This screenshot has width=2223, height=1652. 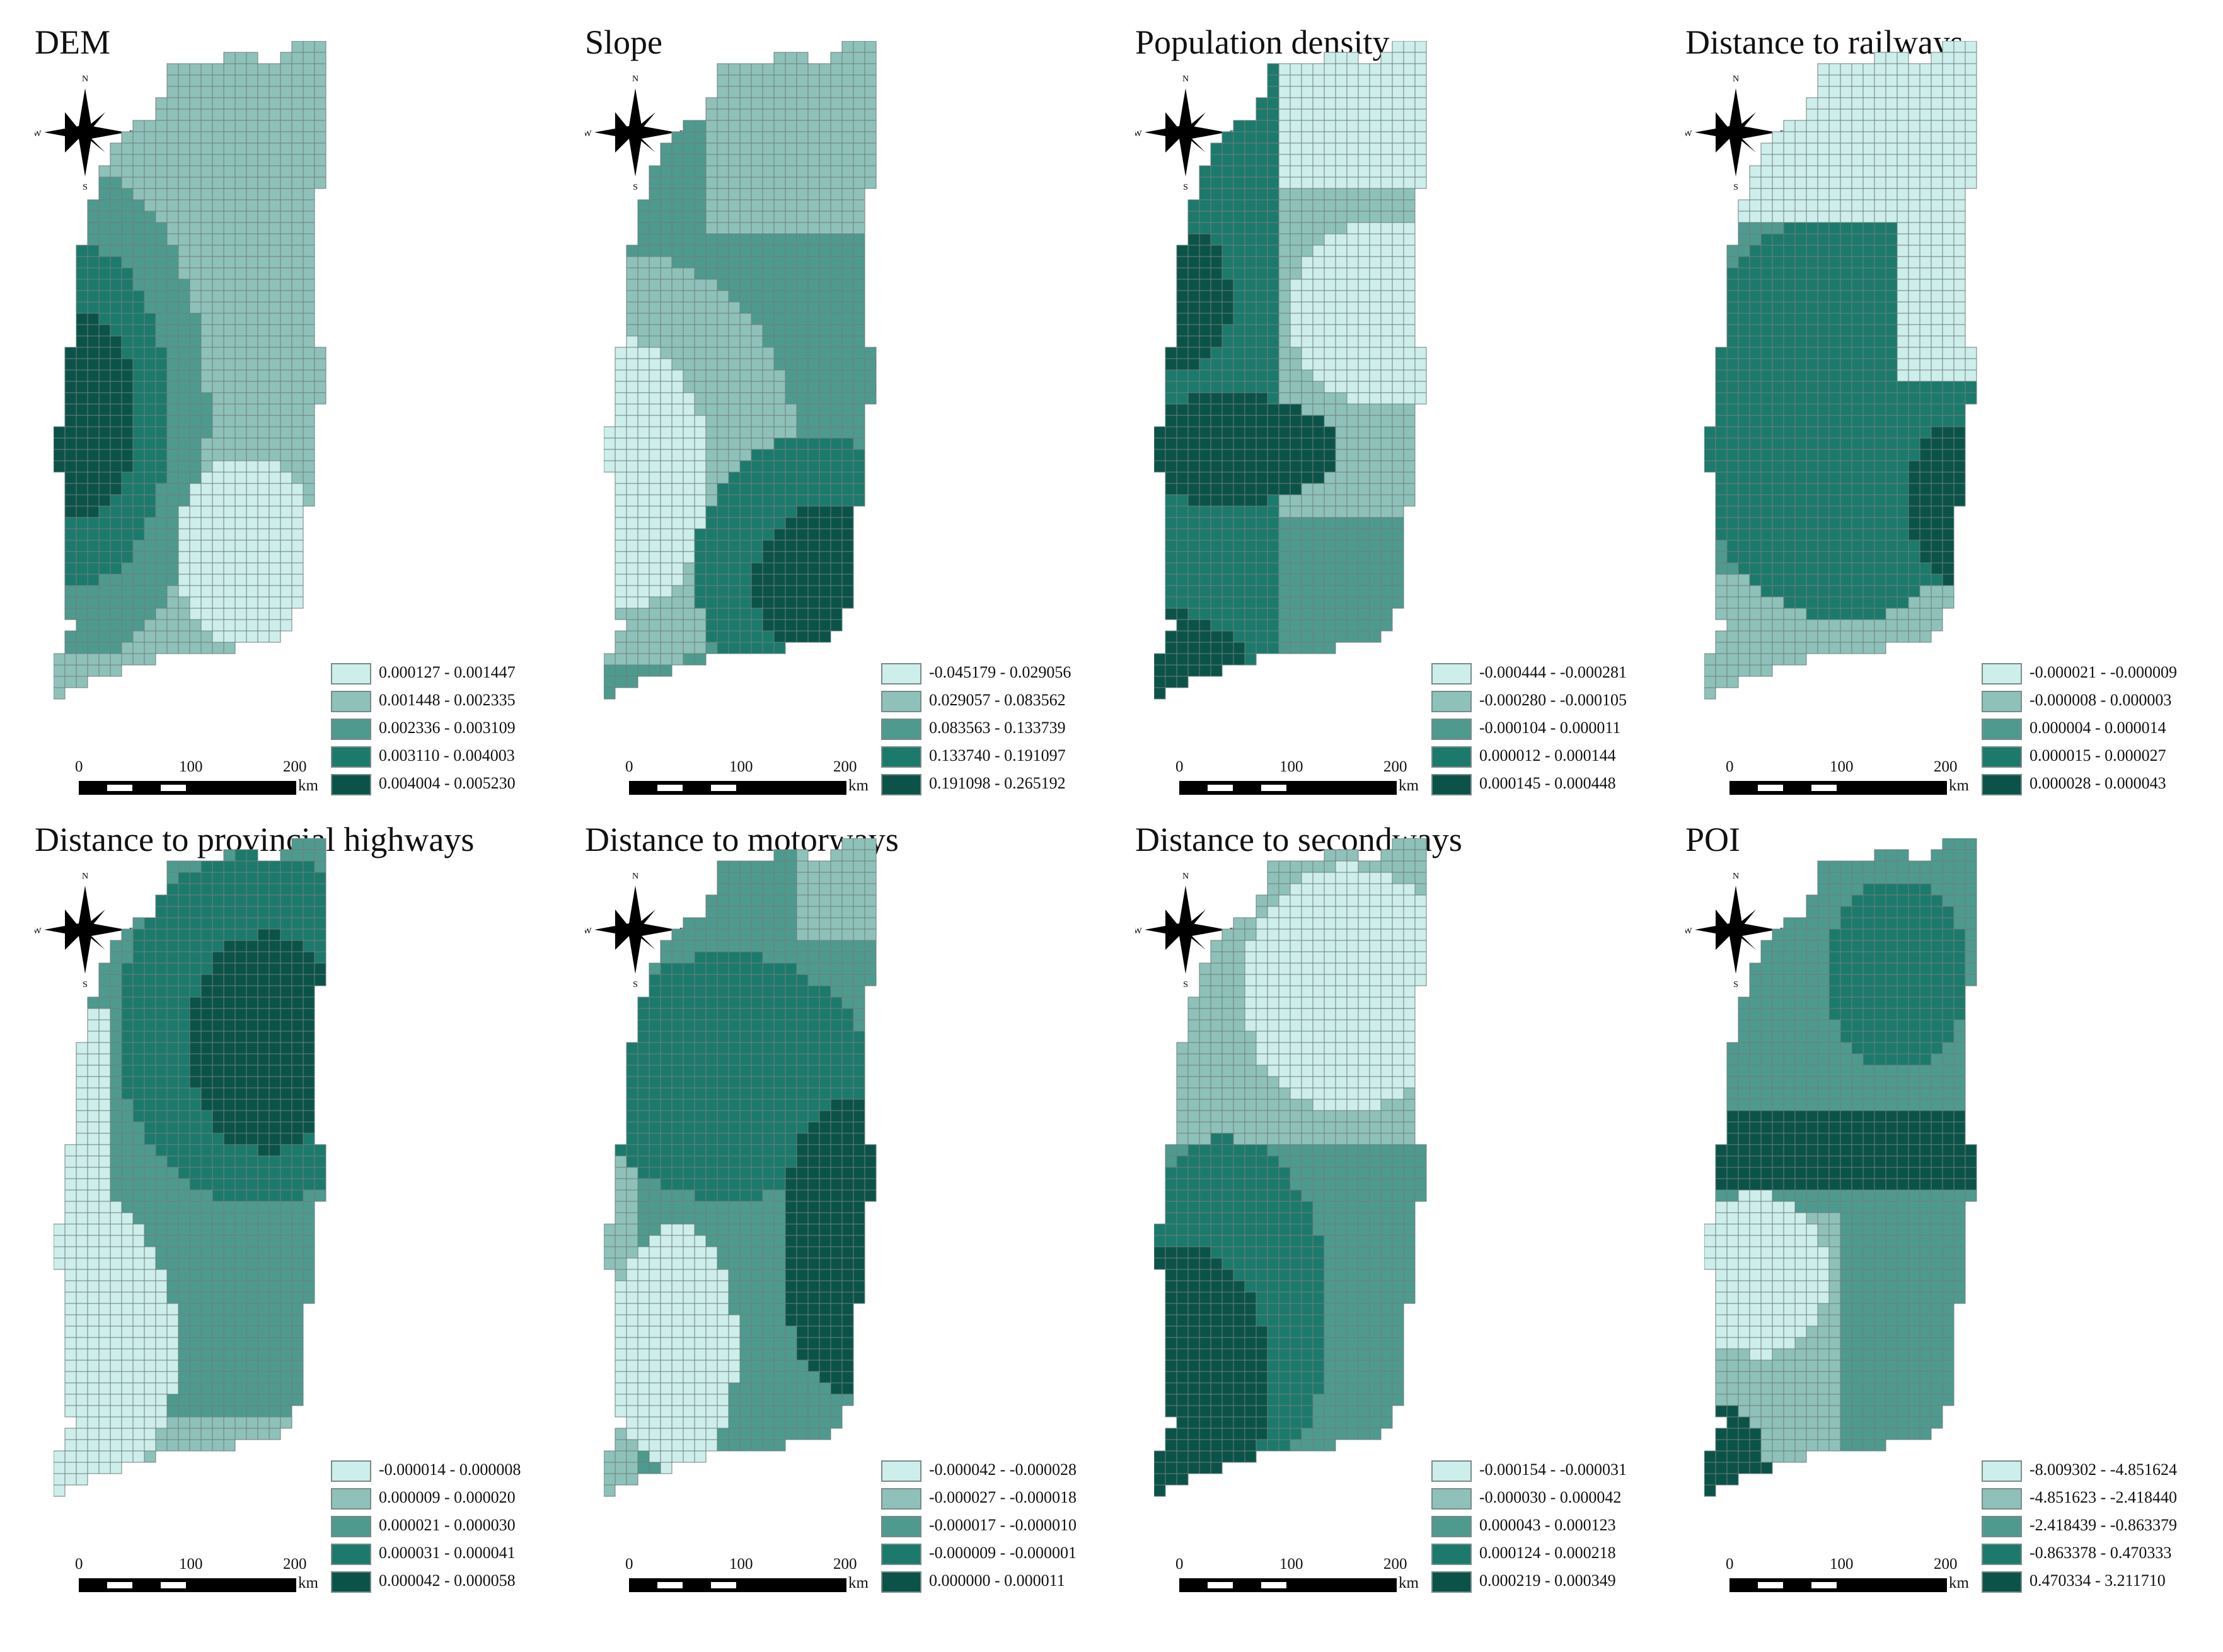 What do you see at coordinates (2098, 728) in the screenshot?
I see `legend-label: 0.000004 - 0.000014` at bounding box center [2098, 728].